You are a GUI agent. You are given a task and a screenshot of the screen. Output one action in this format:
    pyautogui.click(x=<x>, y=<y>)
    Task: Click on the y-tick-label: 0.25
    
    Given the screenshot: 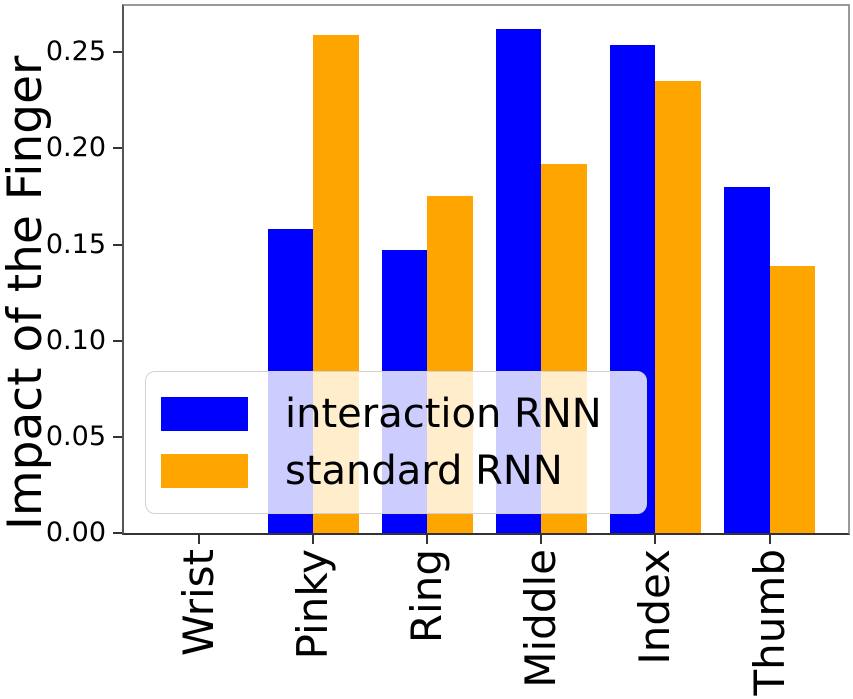 What is the action you would take?
    pyautogui.click(x=75, y=52)
    